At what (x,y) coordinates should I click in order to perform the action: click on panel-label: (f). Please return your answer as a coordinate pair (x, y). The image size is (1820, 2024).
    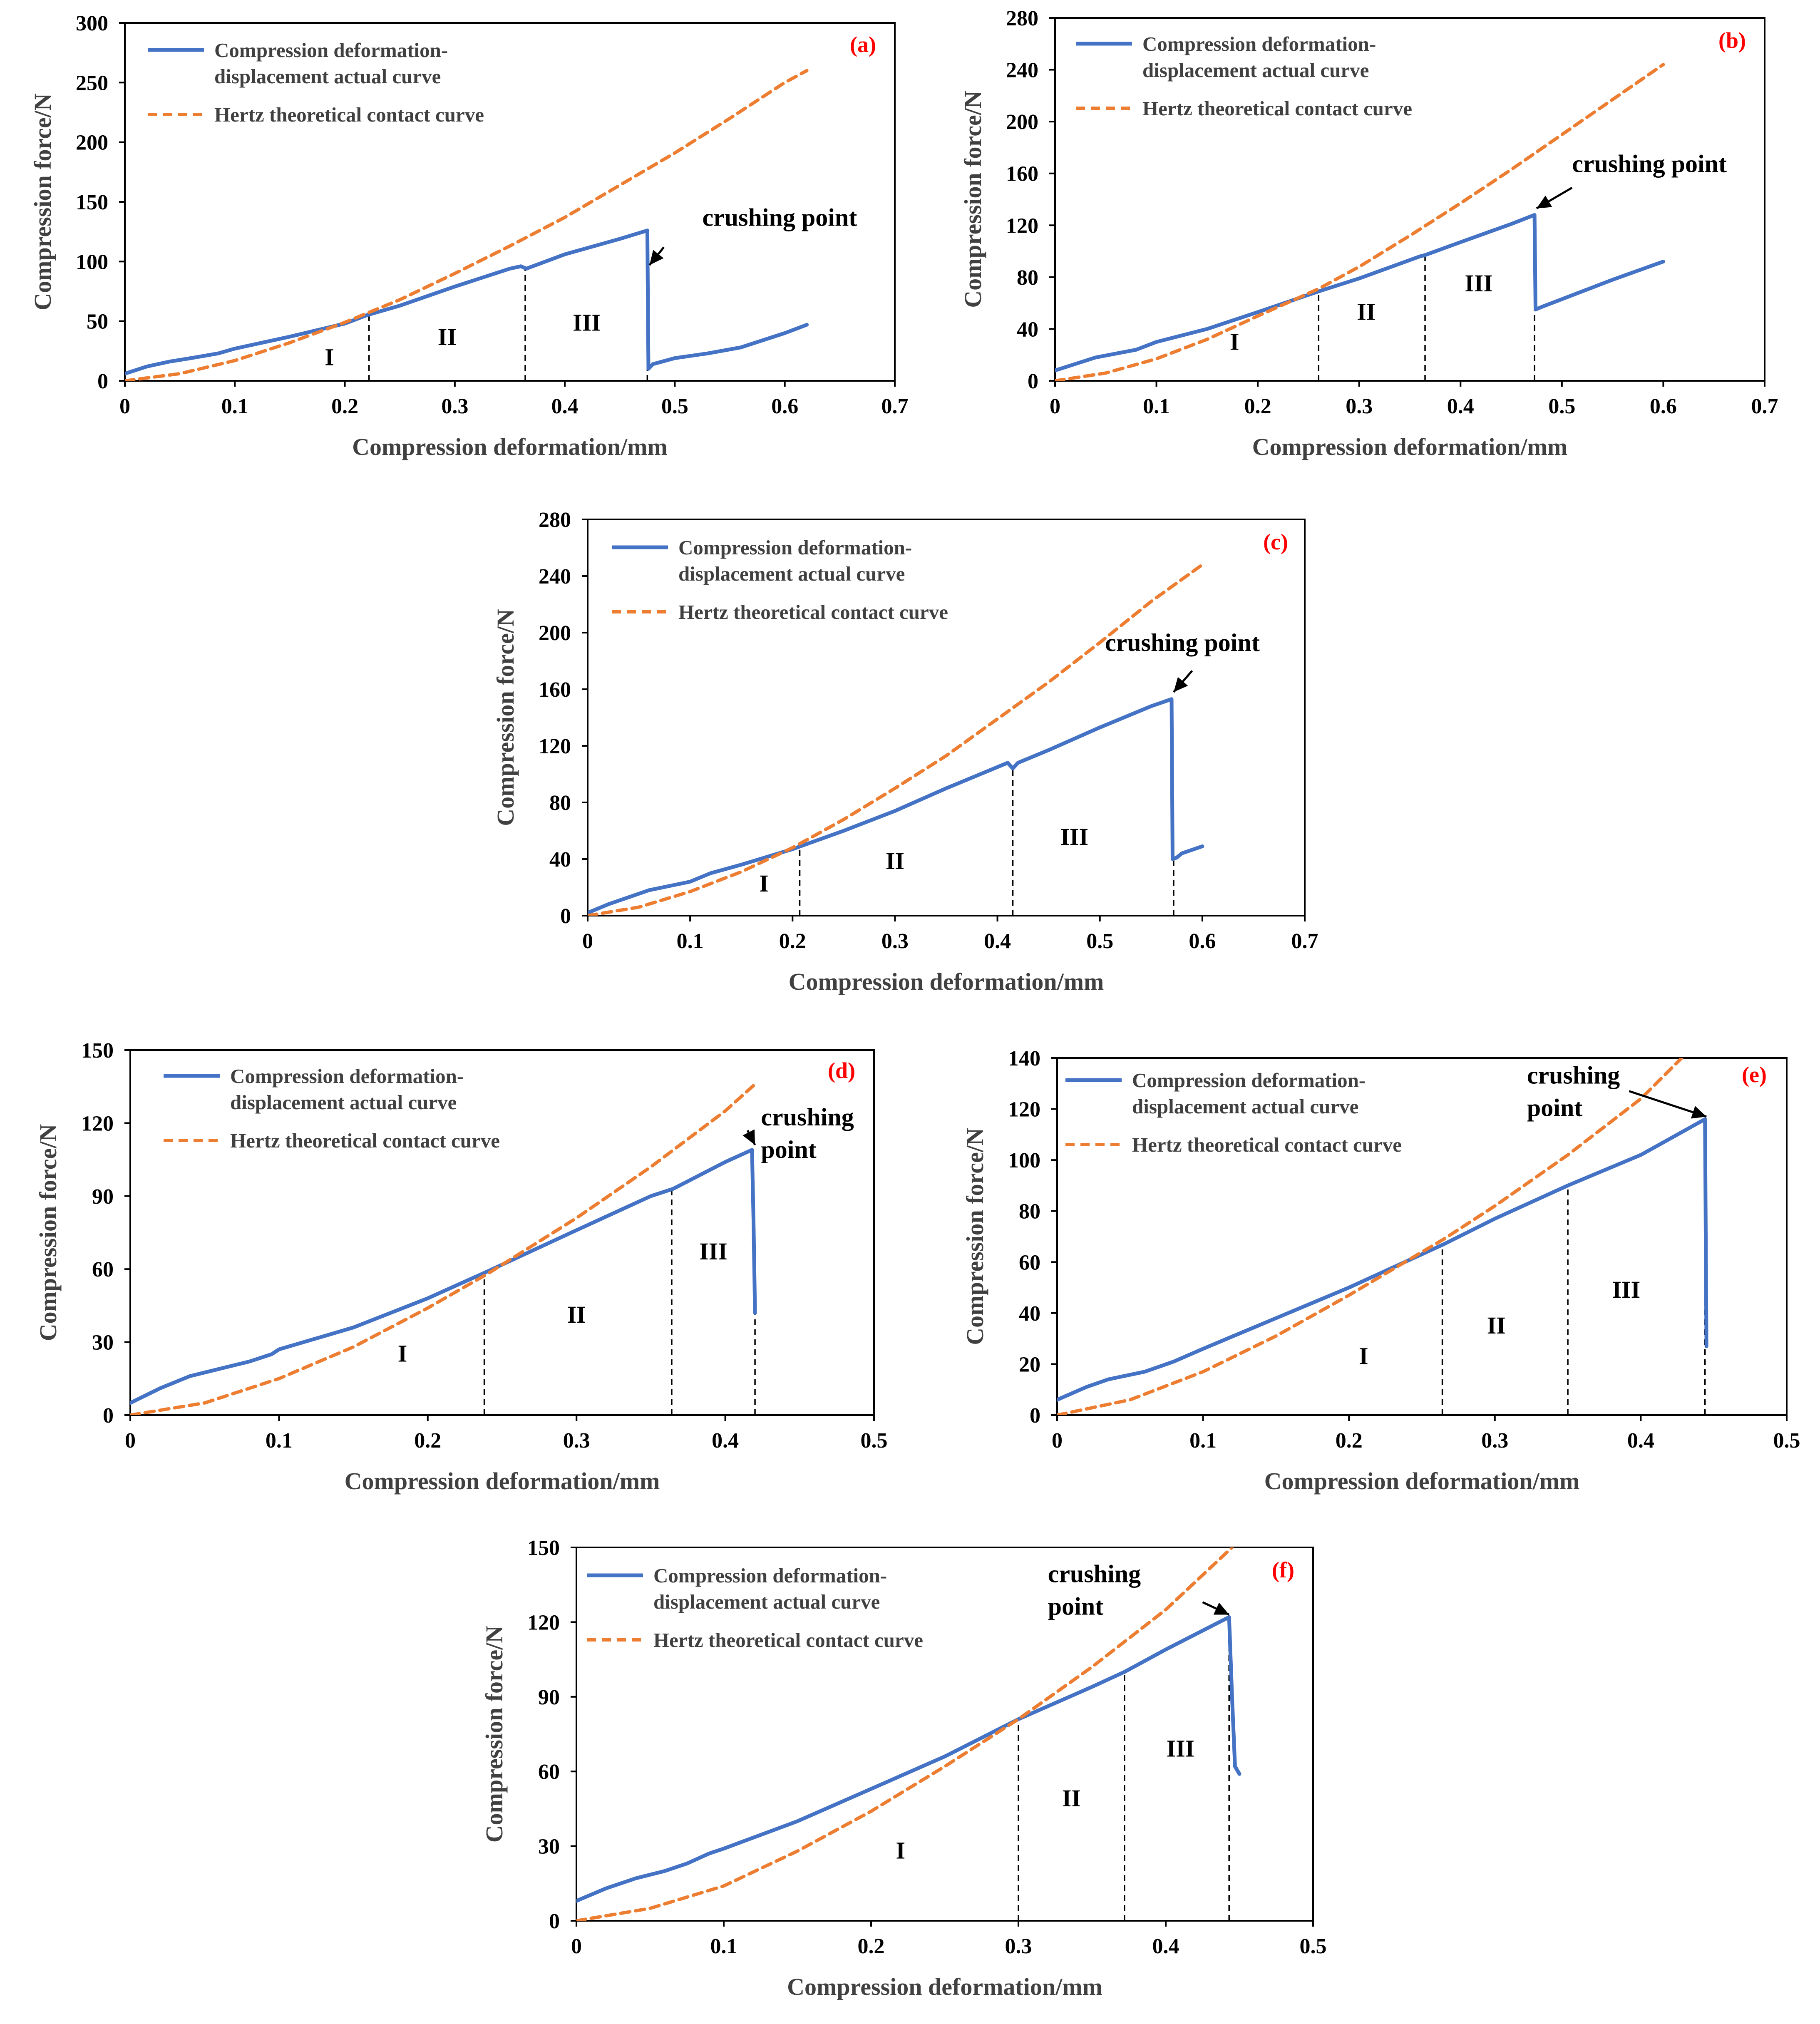
    Looking at the image, I should click on (1283, 1569).